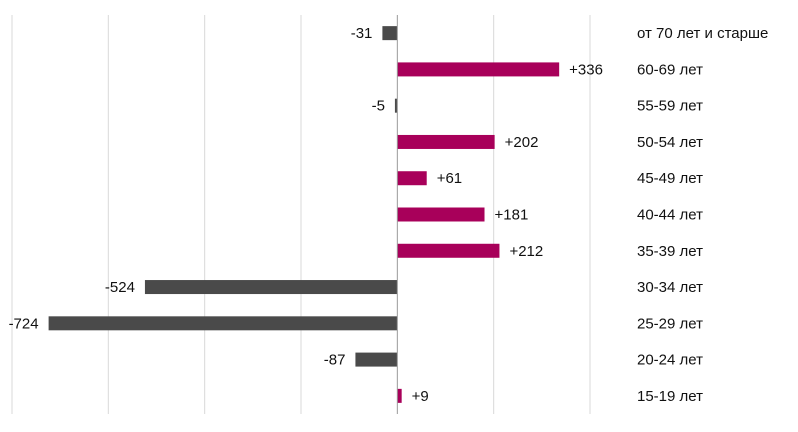  What do you see at coordinates (335, 360) in the screenshot?
I see `value-label: -87` at bounding box center [335, 360].